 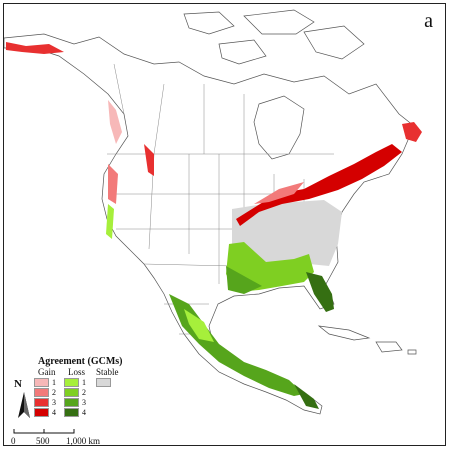 I want to click on gain-alaska-coast, so click(x=35, y=48).